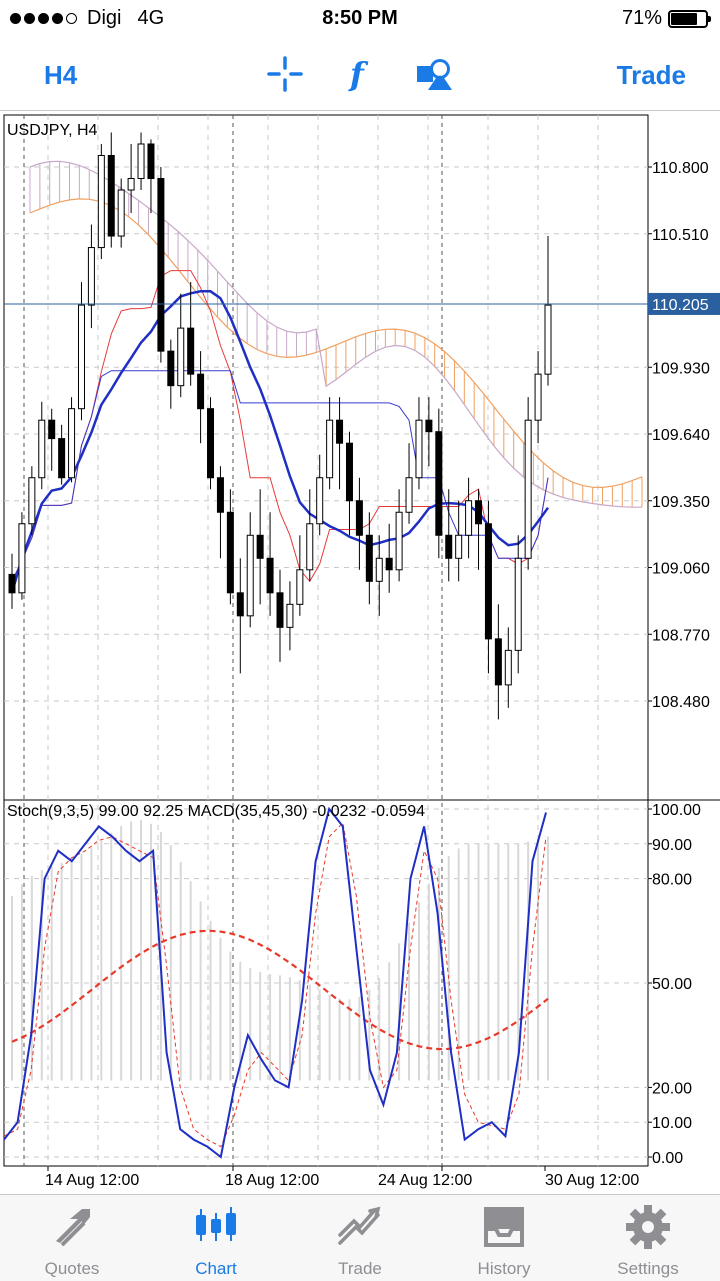  Describe the element at coordinates (52, 130) in the screenshot. I see `chart-title: USDJPY, H4` at that location.